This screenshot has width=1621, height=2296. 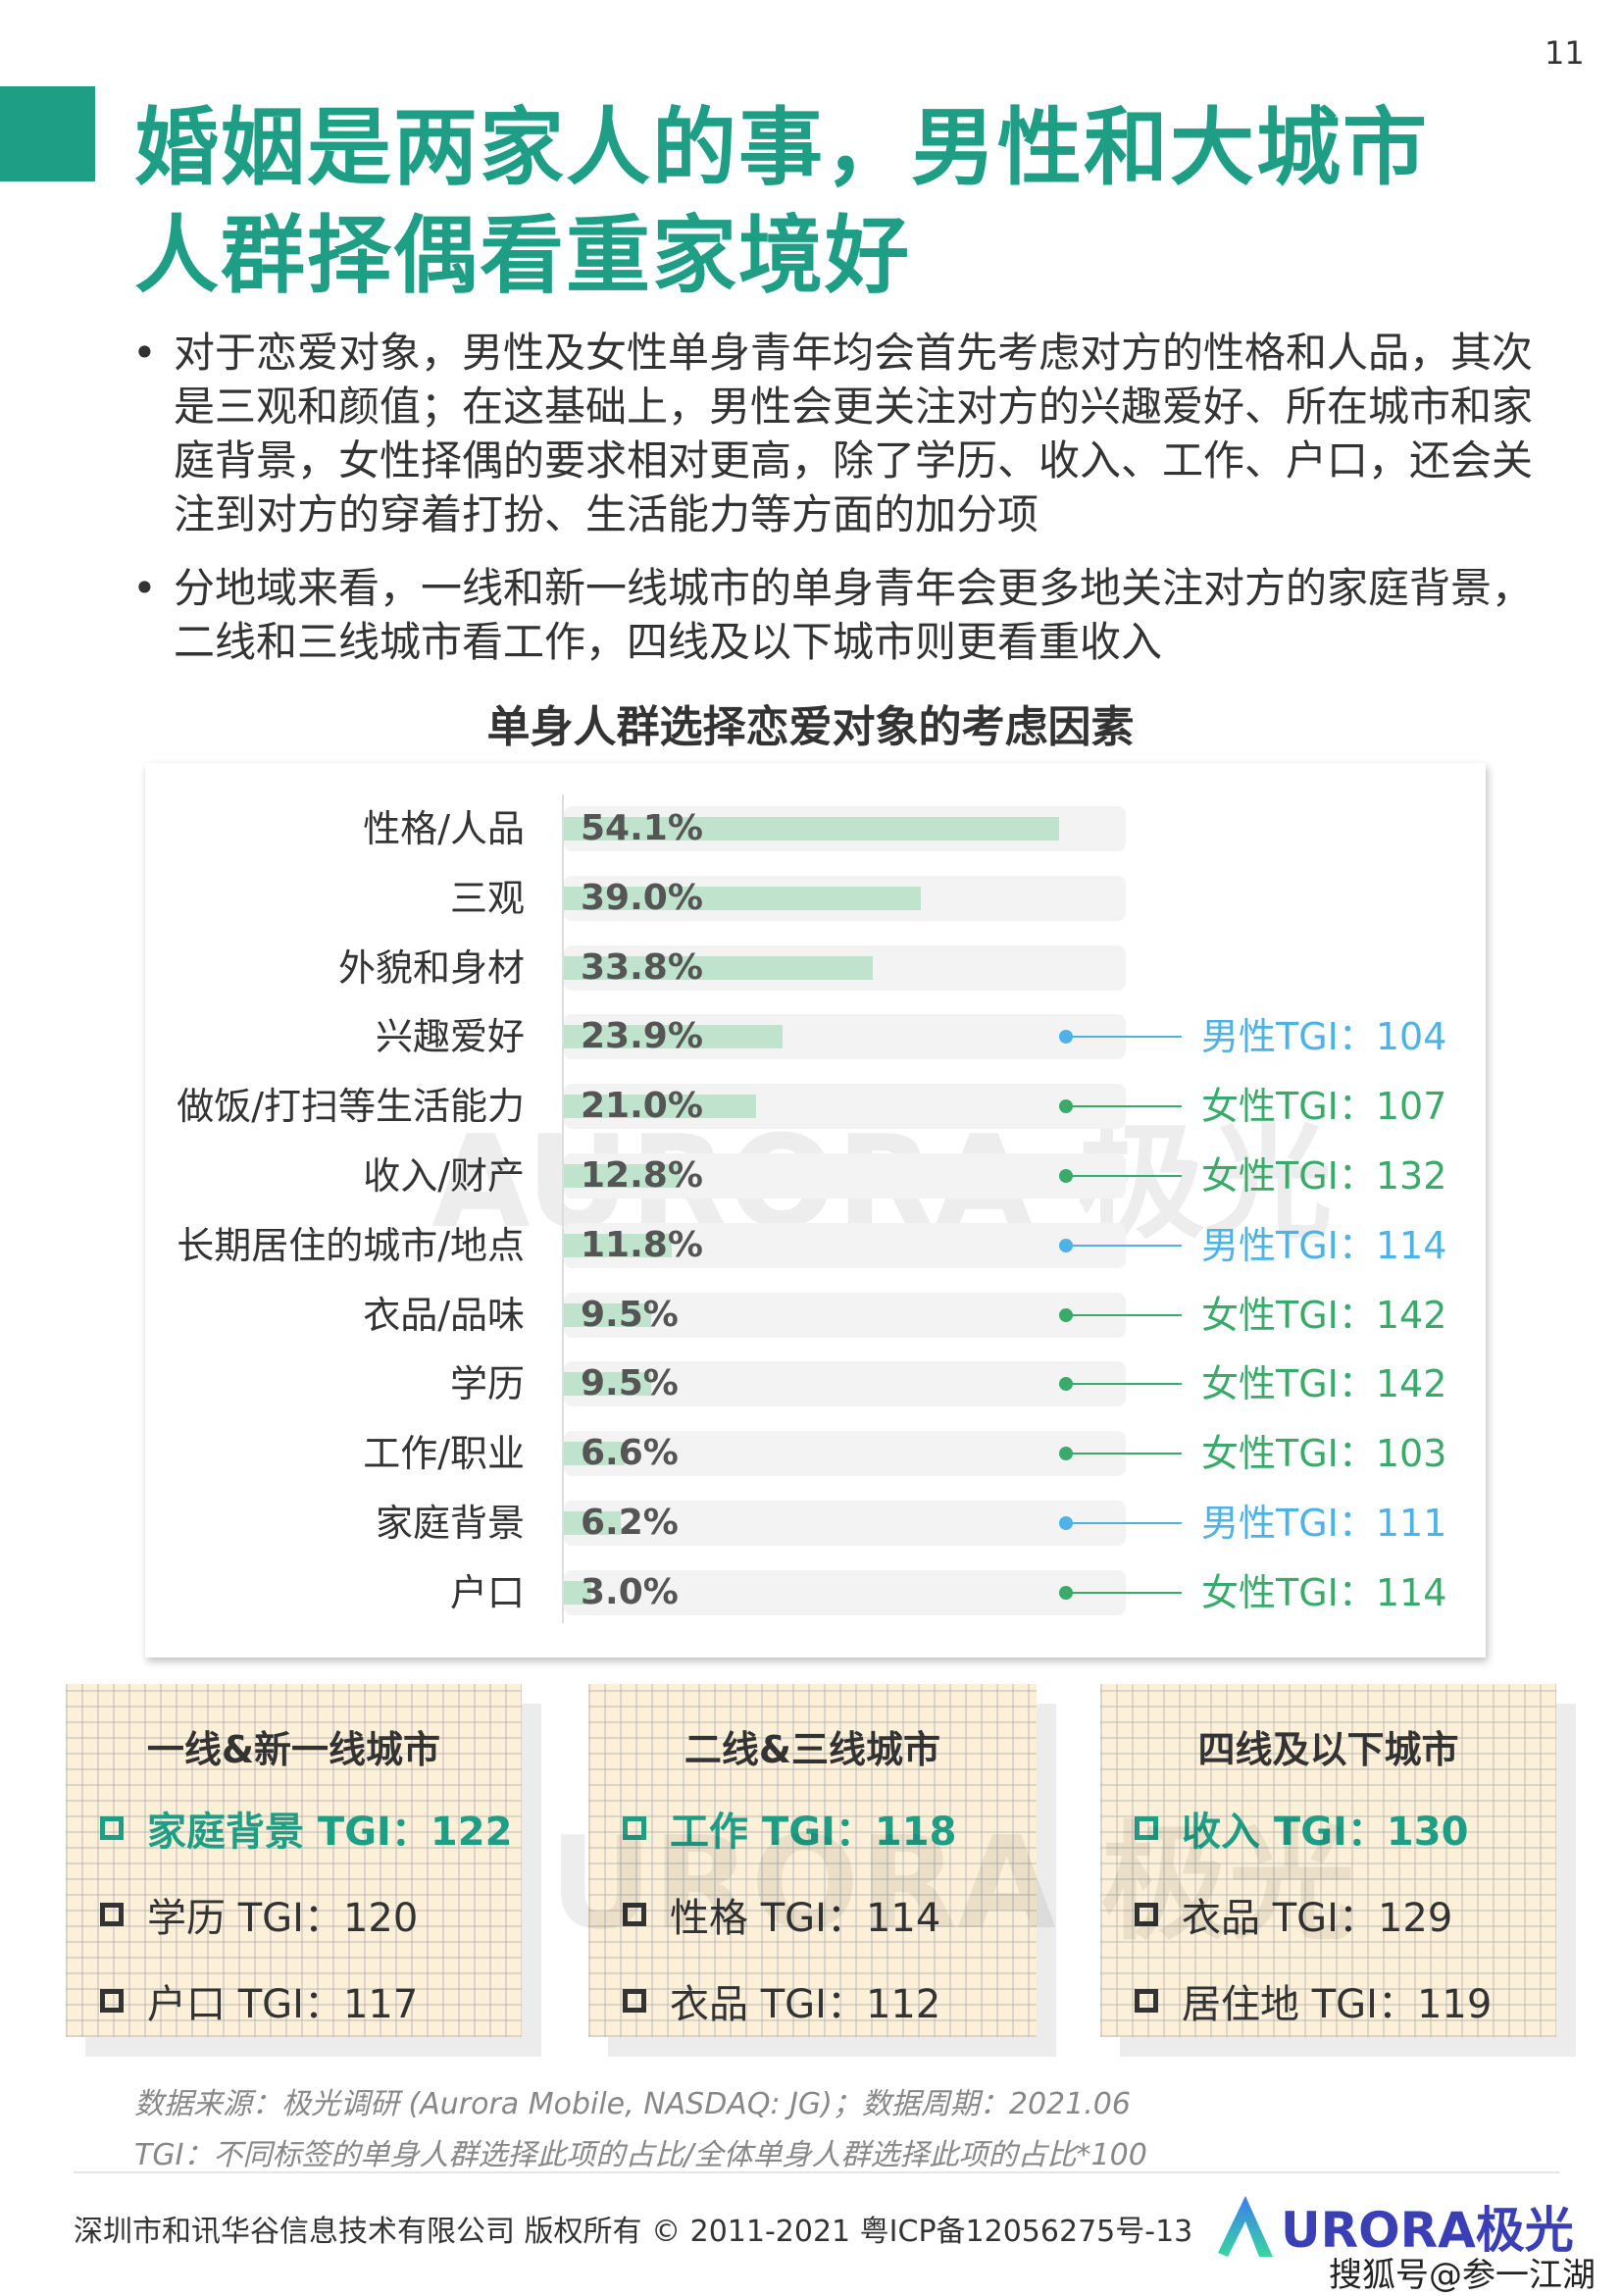 What do you see at coordinates (1462, 2275) in the screenshot?
I see `source-tag: 搜狐号@参一江湖` at bounding box center [1462, 2275].